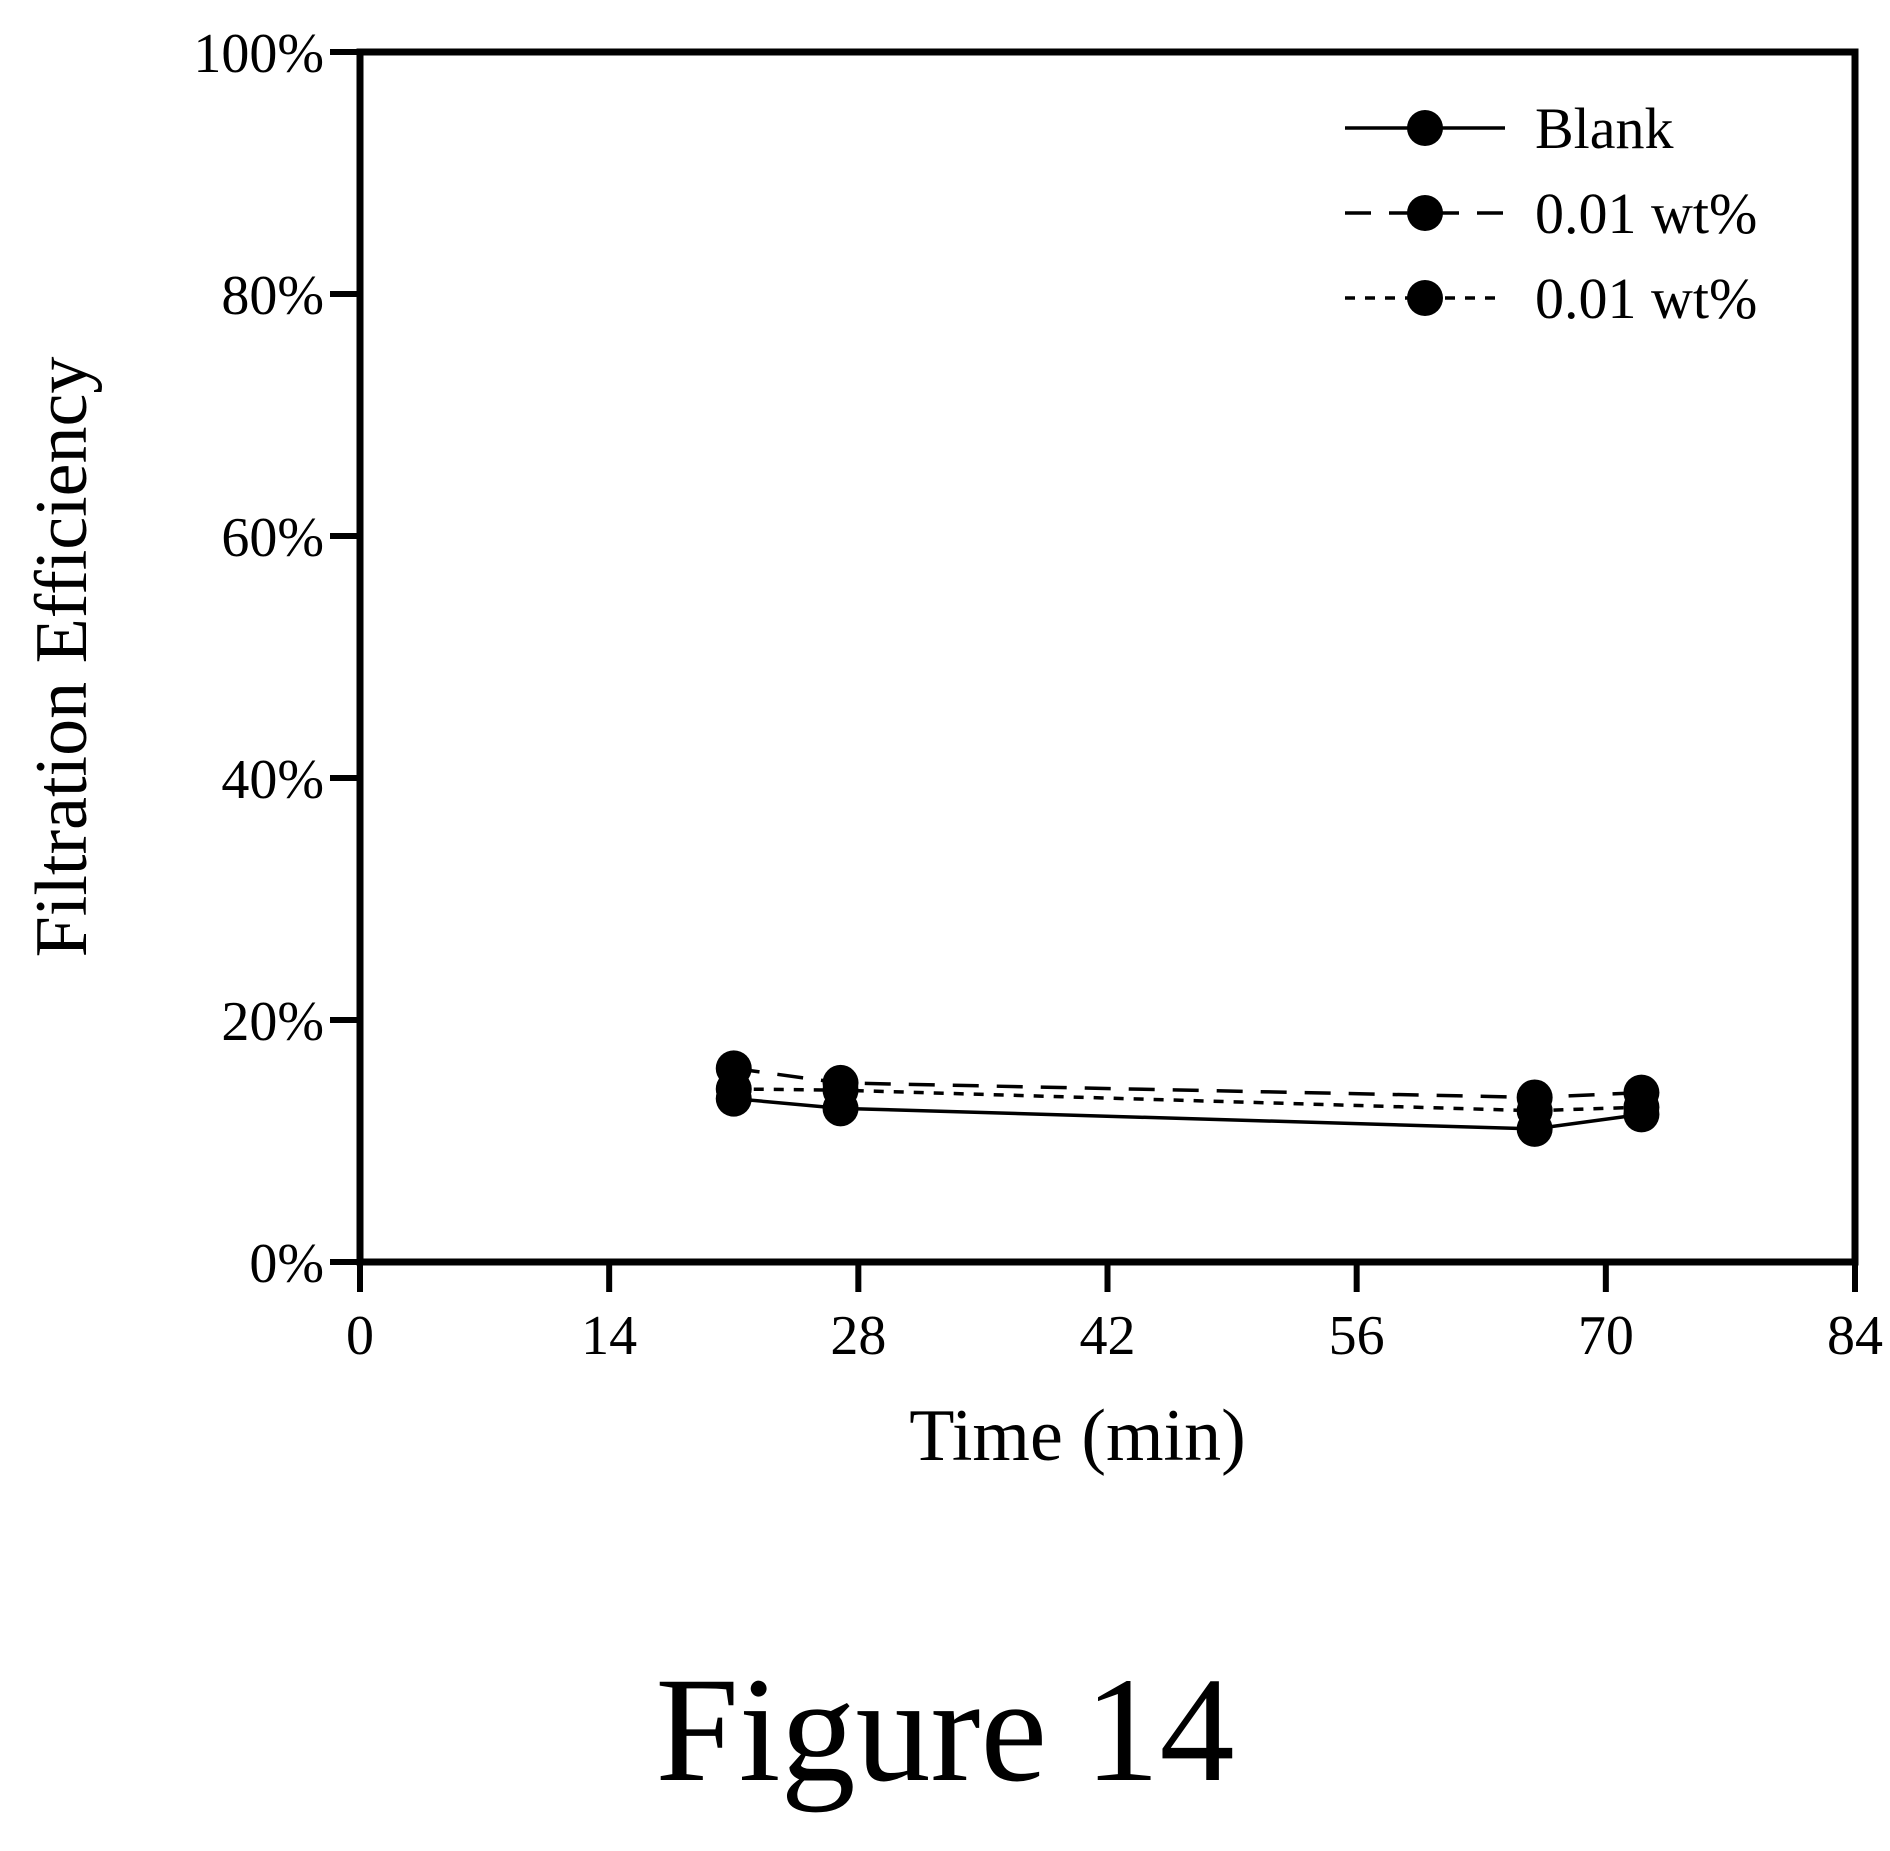  I want to click on x-tick-label: 42, so click(1108, 1336).